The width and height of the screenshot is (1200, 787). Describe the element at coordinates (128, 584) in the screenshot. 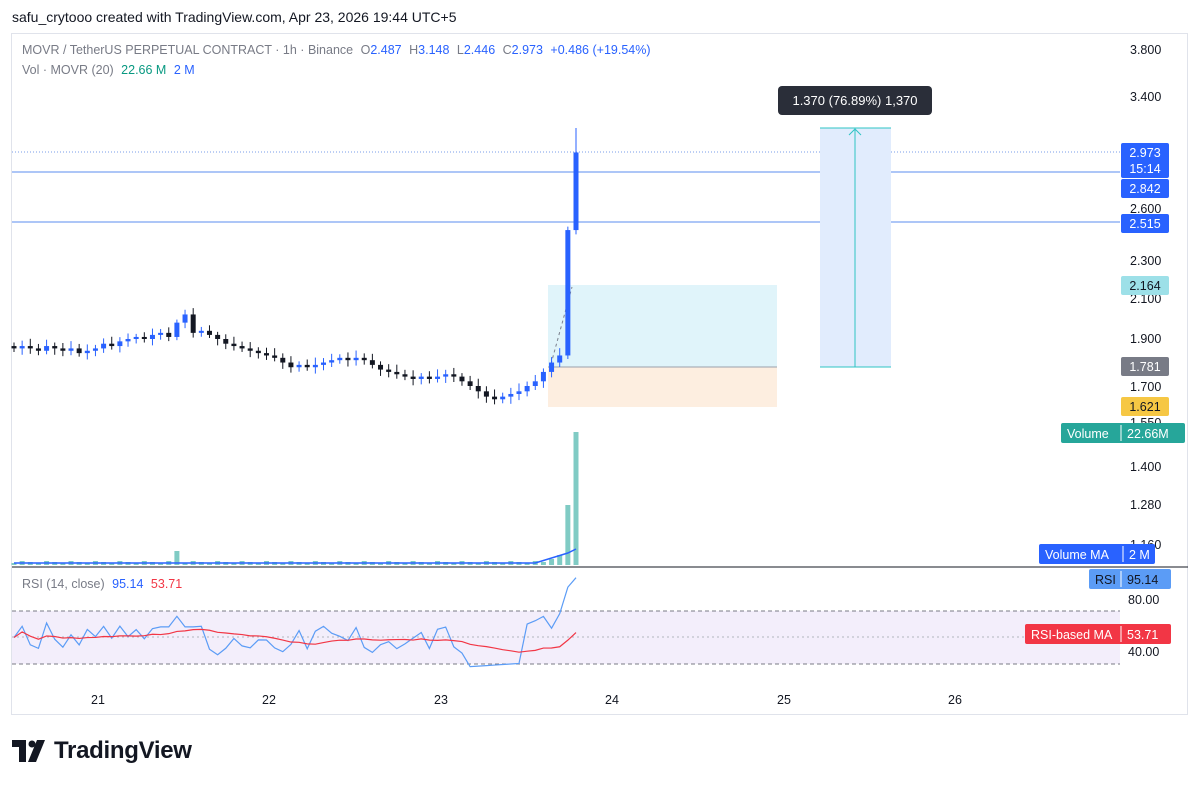

I see `rsi-legend-value: 95.14` at that location.